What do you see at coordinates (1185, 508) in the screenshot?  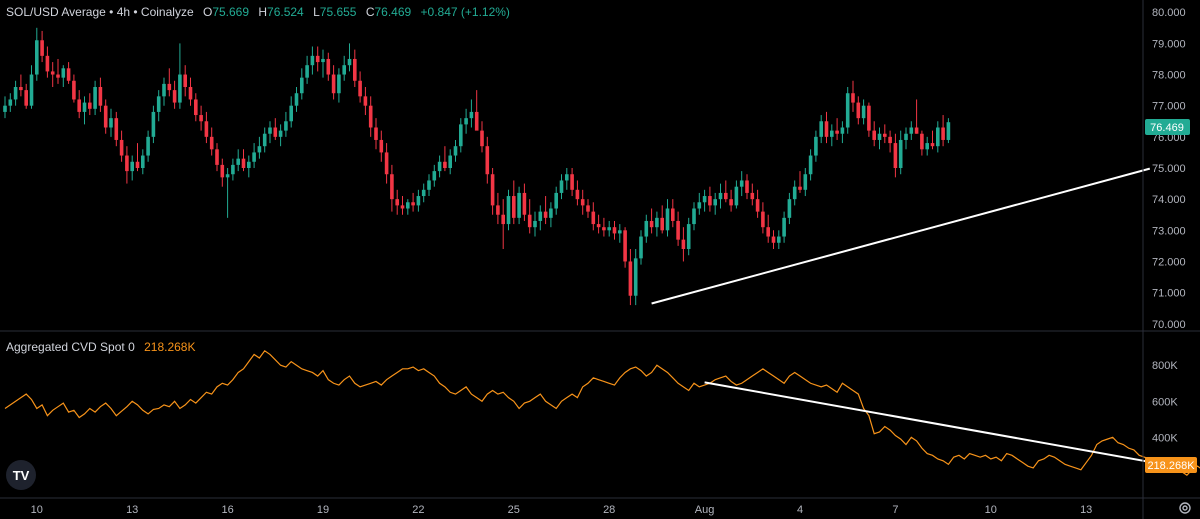 I see `settings-gear-icon` at bounding box center [1185, 508].